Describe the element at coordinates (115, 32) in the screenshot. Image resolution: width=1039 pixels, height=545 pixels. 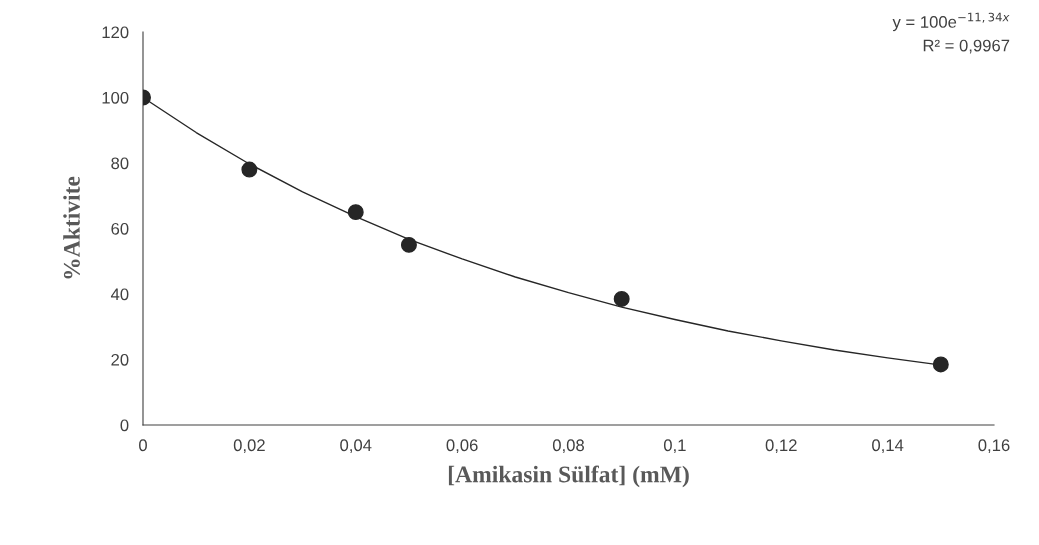
I see `y-tick-label: 120` at that location.